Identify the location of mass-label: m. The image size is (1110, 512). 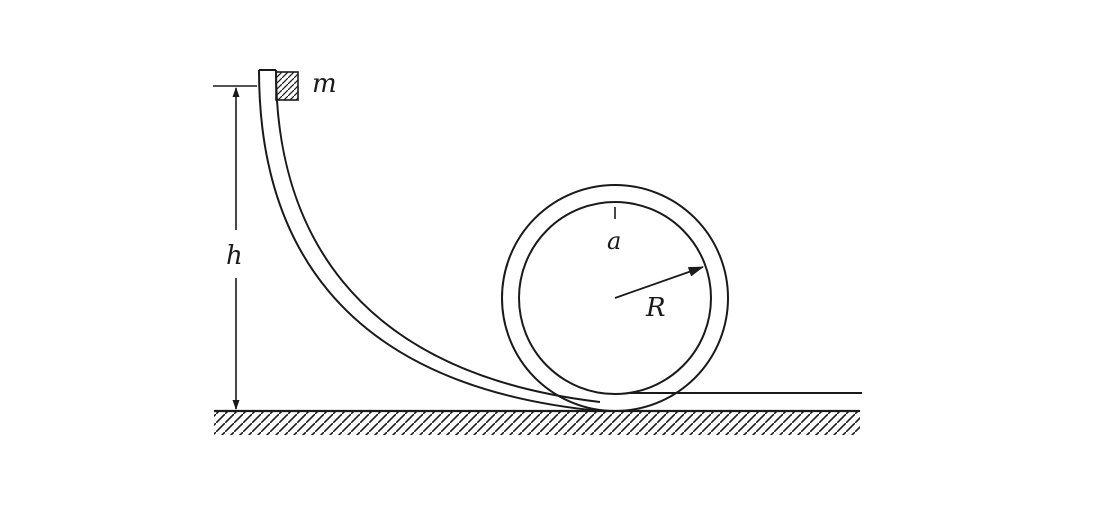
(324, 84).